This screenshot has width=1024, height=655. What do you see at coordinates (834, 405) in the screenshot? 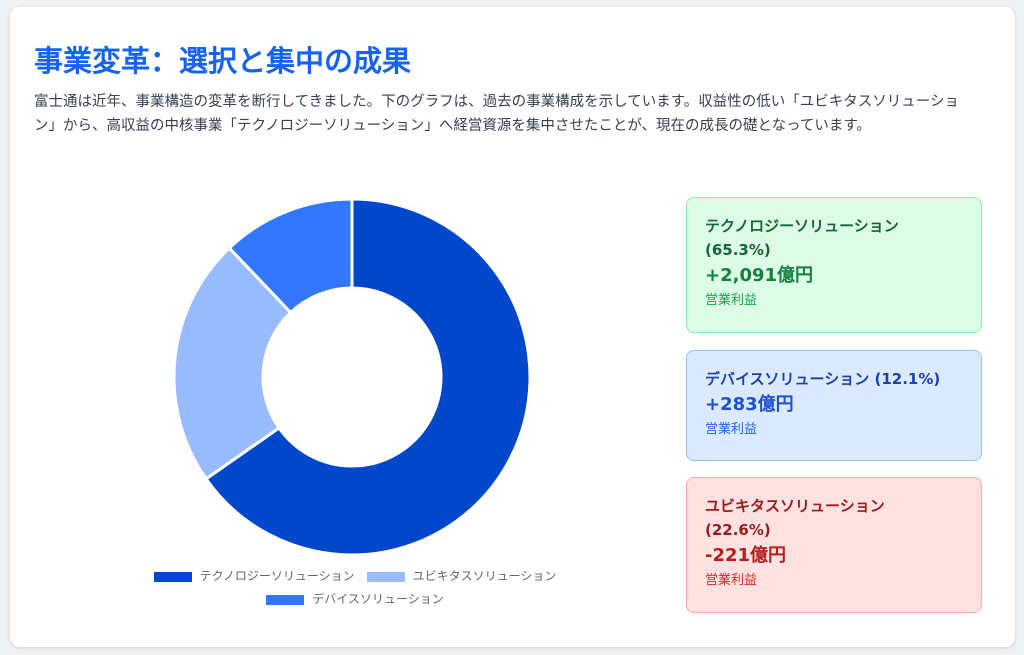
I see `card-device: デバイスソリューション (12.1%) +283億円 営業利益` at bounding box center [834, 405].